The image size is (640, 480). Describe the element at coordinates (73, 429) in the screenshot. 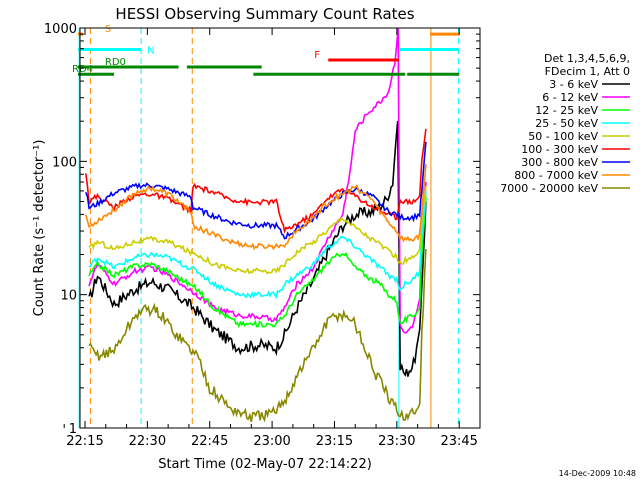

I see `y-tick-label: 1` at that location.